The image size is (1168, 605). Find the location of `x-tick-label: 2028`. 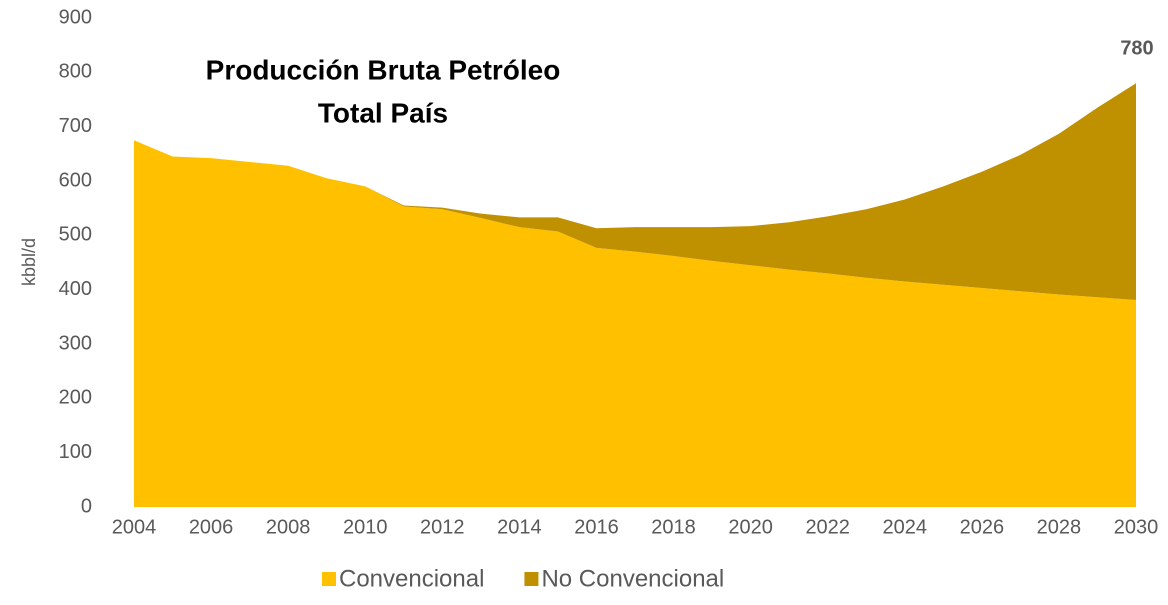

x-tick-label: 2028 is located at coordinates (1059, 527).